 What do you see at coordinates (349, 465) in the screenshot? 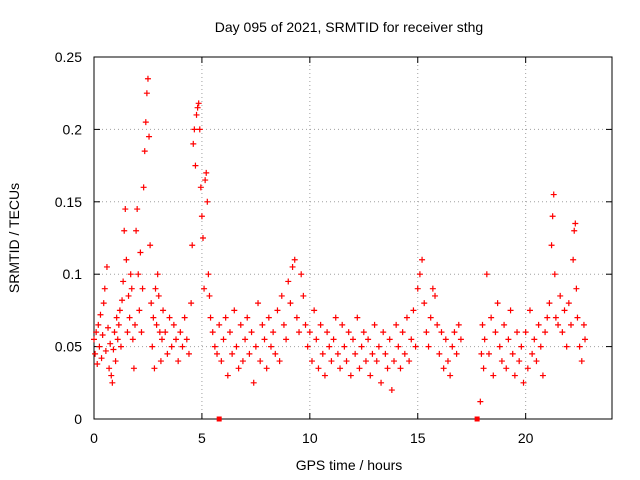
I see `x-axis-label: GPS time / hours` at bounding box center [349, 465].